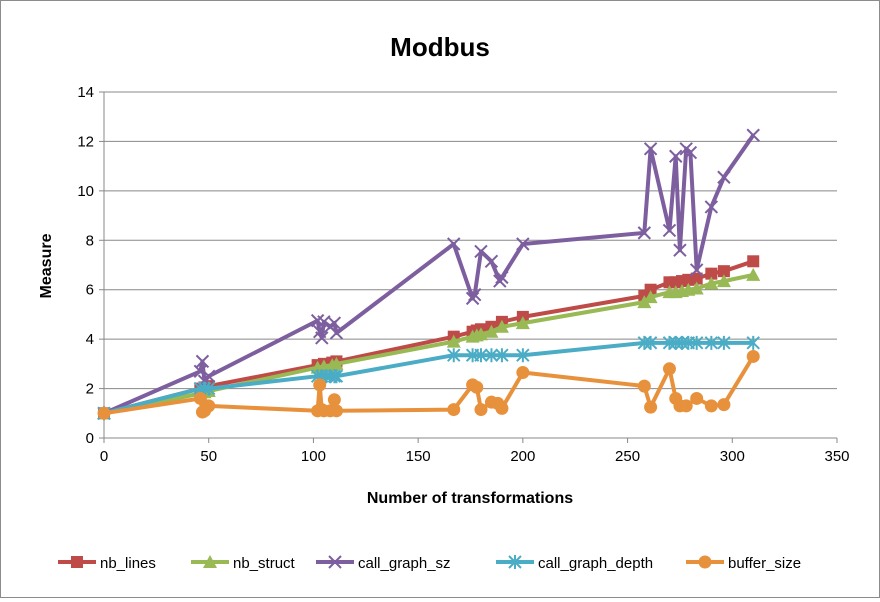 This screenshot has height=602, width=880. What do you see at coordinates (90, 240) in the screenshot?
I see `y-tick-label: 8` at bounding box center [90, 240].